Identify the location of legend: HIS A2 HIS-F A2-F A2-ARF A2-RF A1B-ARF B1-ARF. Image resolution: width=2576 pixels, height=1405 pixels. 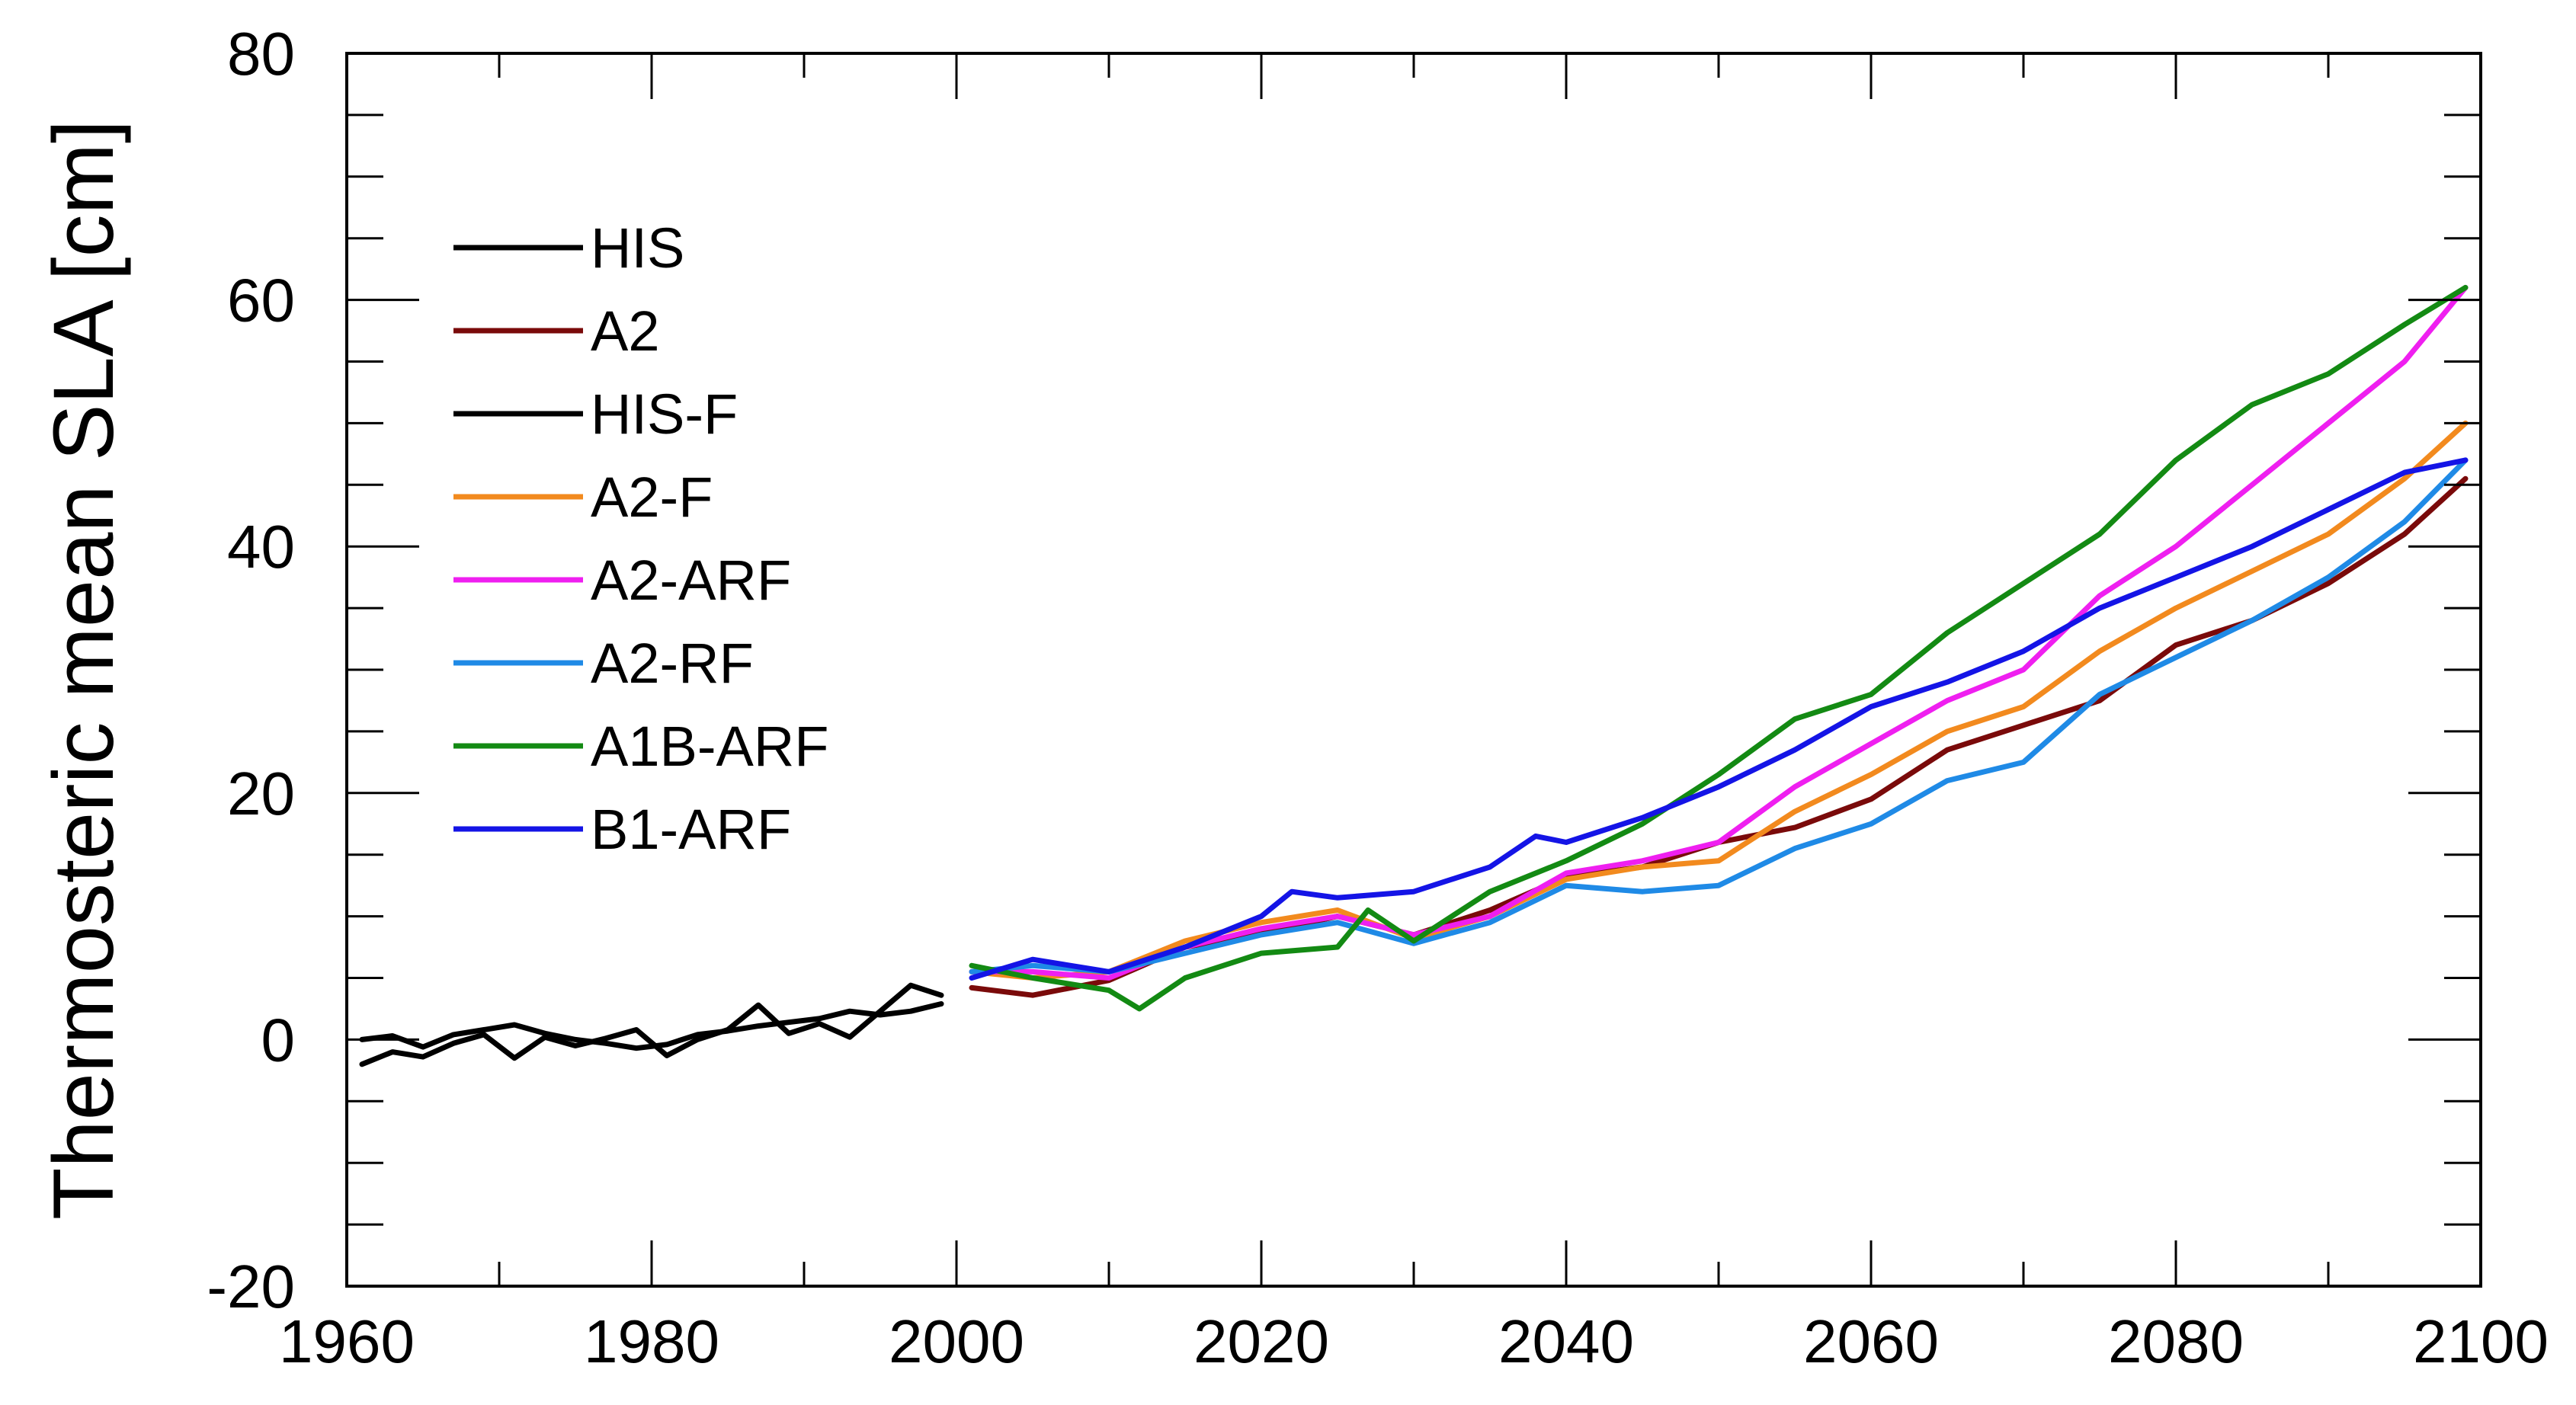
(641, 538).